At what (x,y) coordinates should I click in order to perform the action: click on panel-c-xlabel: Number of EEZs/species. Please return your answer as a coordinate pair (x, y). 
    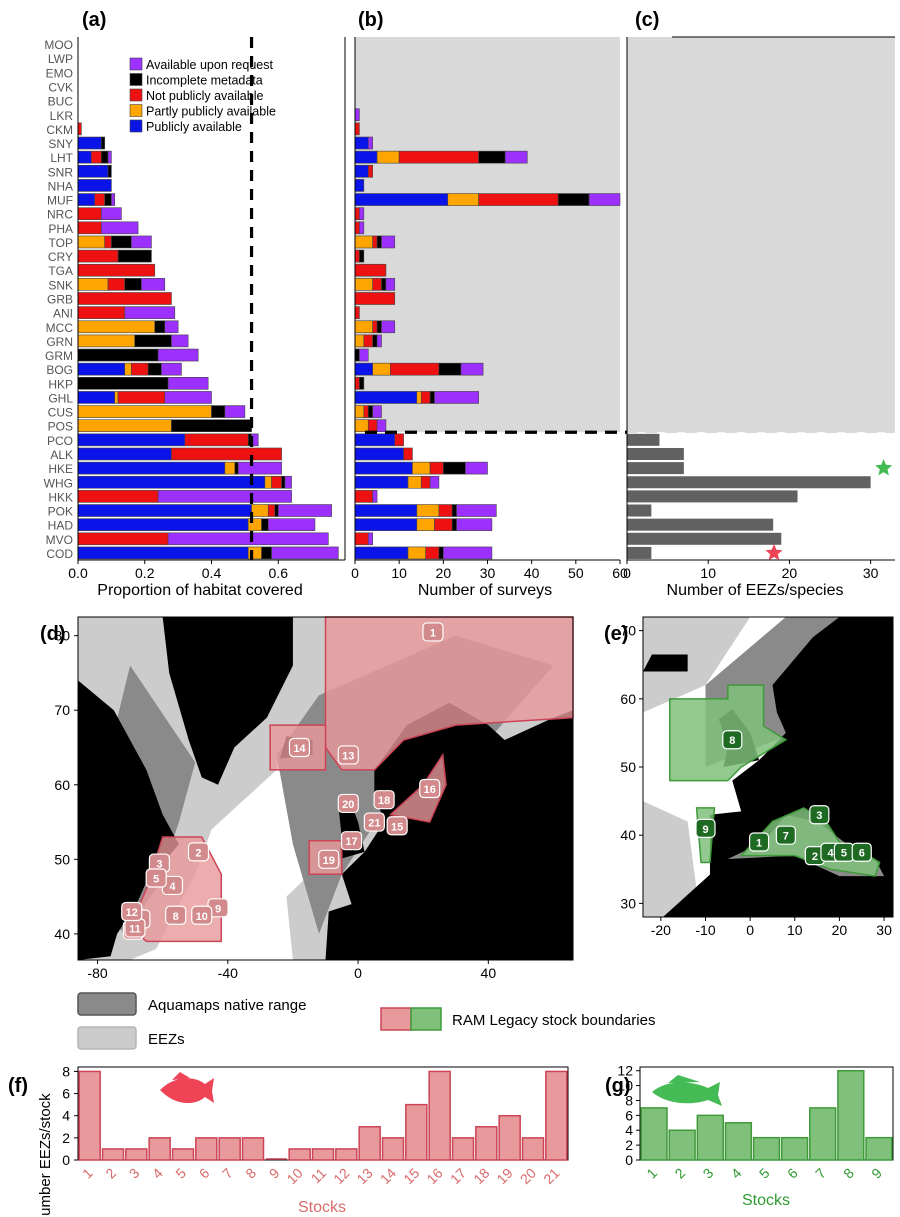
    Looking at the image, I should click on (755, 590).